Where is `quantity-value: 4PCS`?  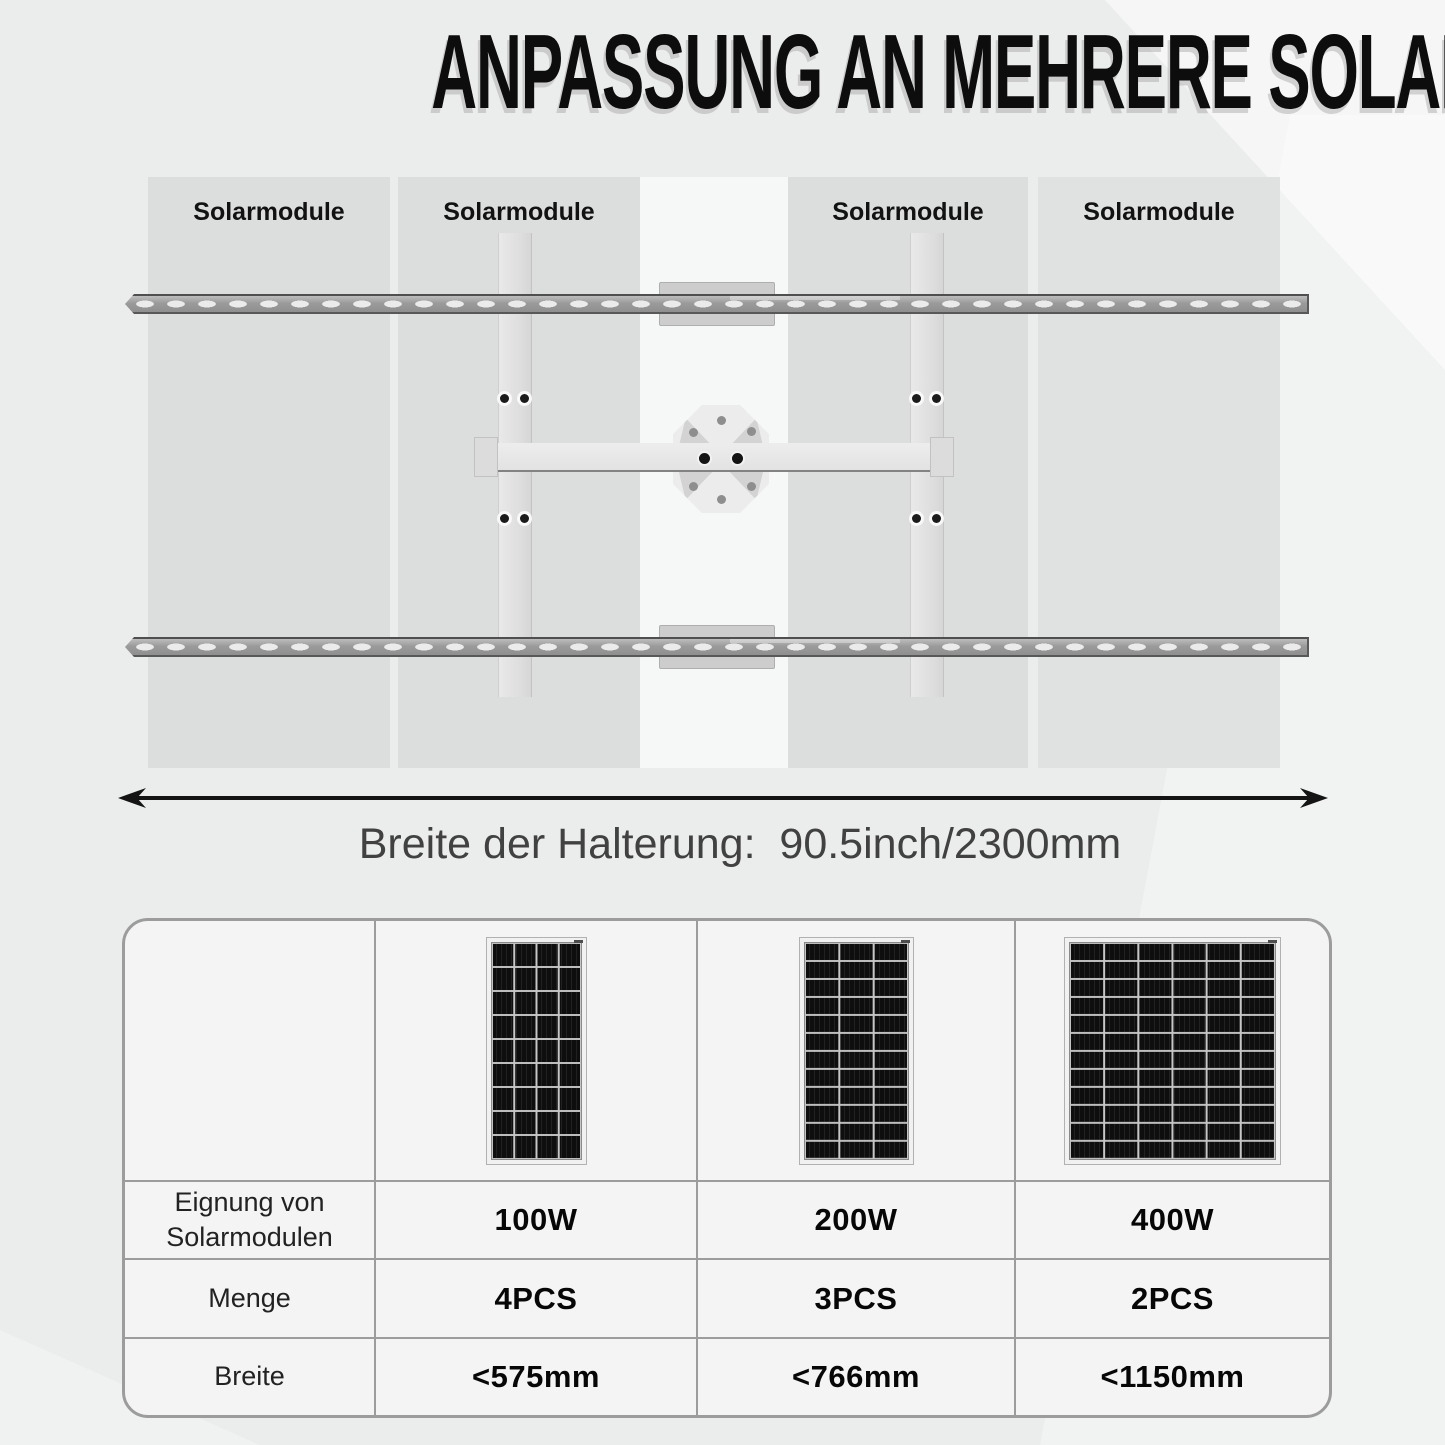
quantity-value: 4PCS is located at coordinates (536, 1298).